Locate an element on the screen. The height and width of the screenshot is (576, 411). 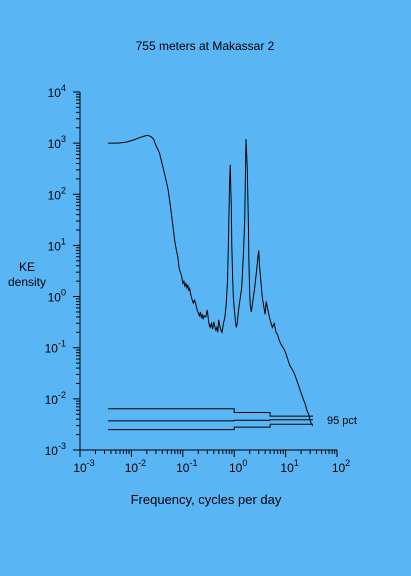
y-tick-label: 10³ is located at coordinates (57, 142).